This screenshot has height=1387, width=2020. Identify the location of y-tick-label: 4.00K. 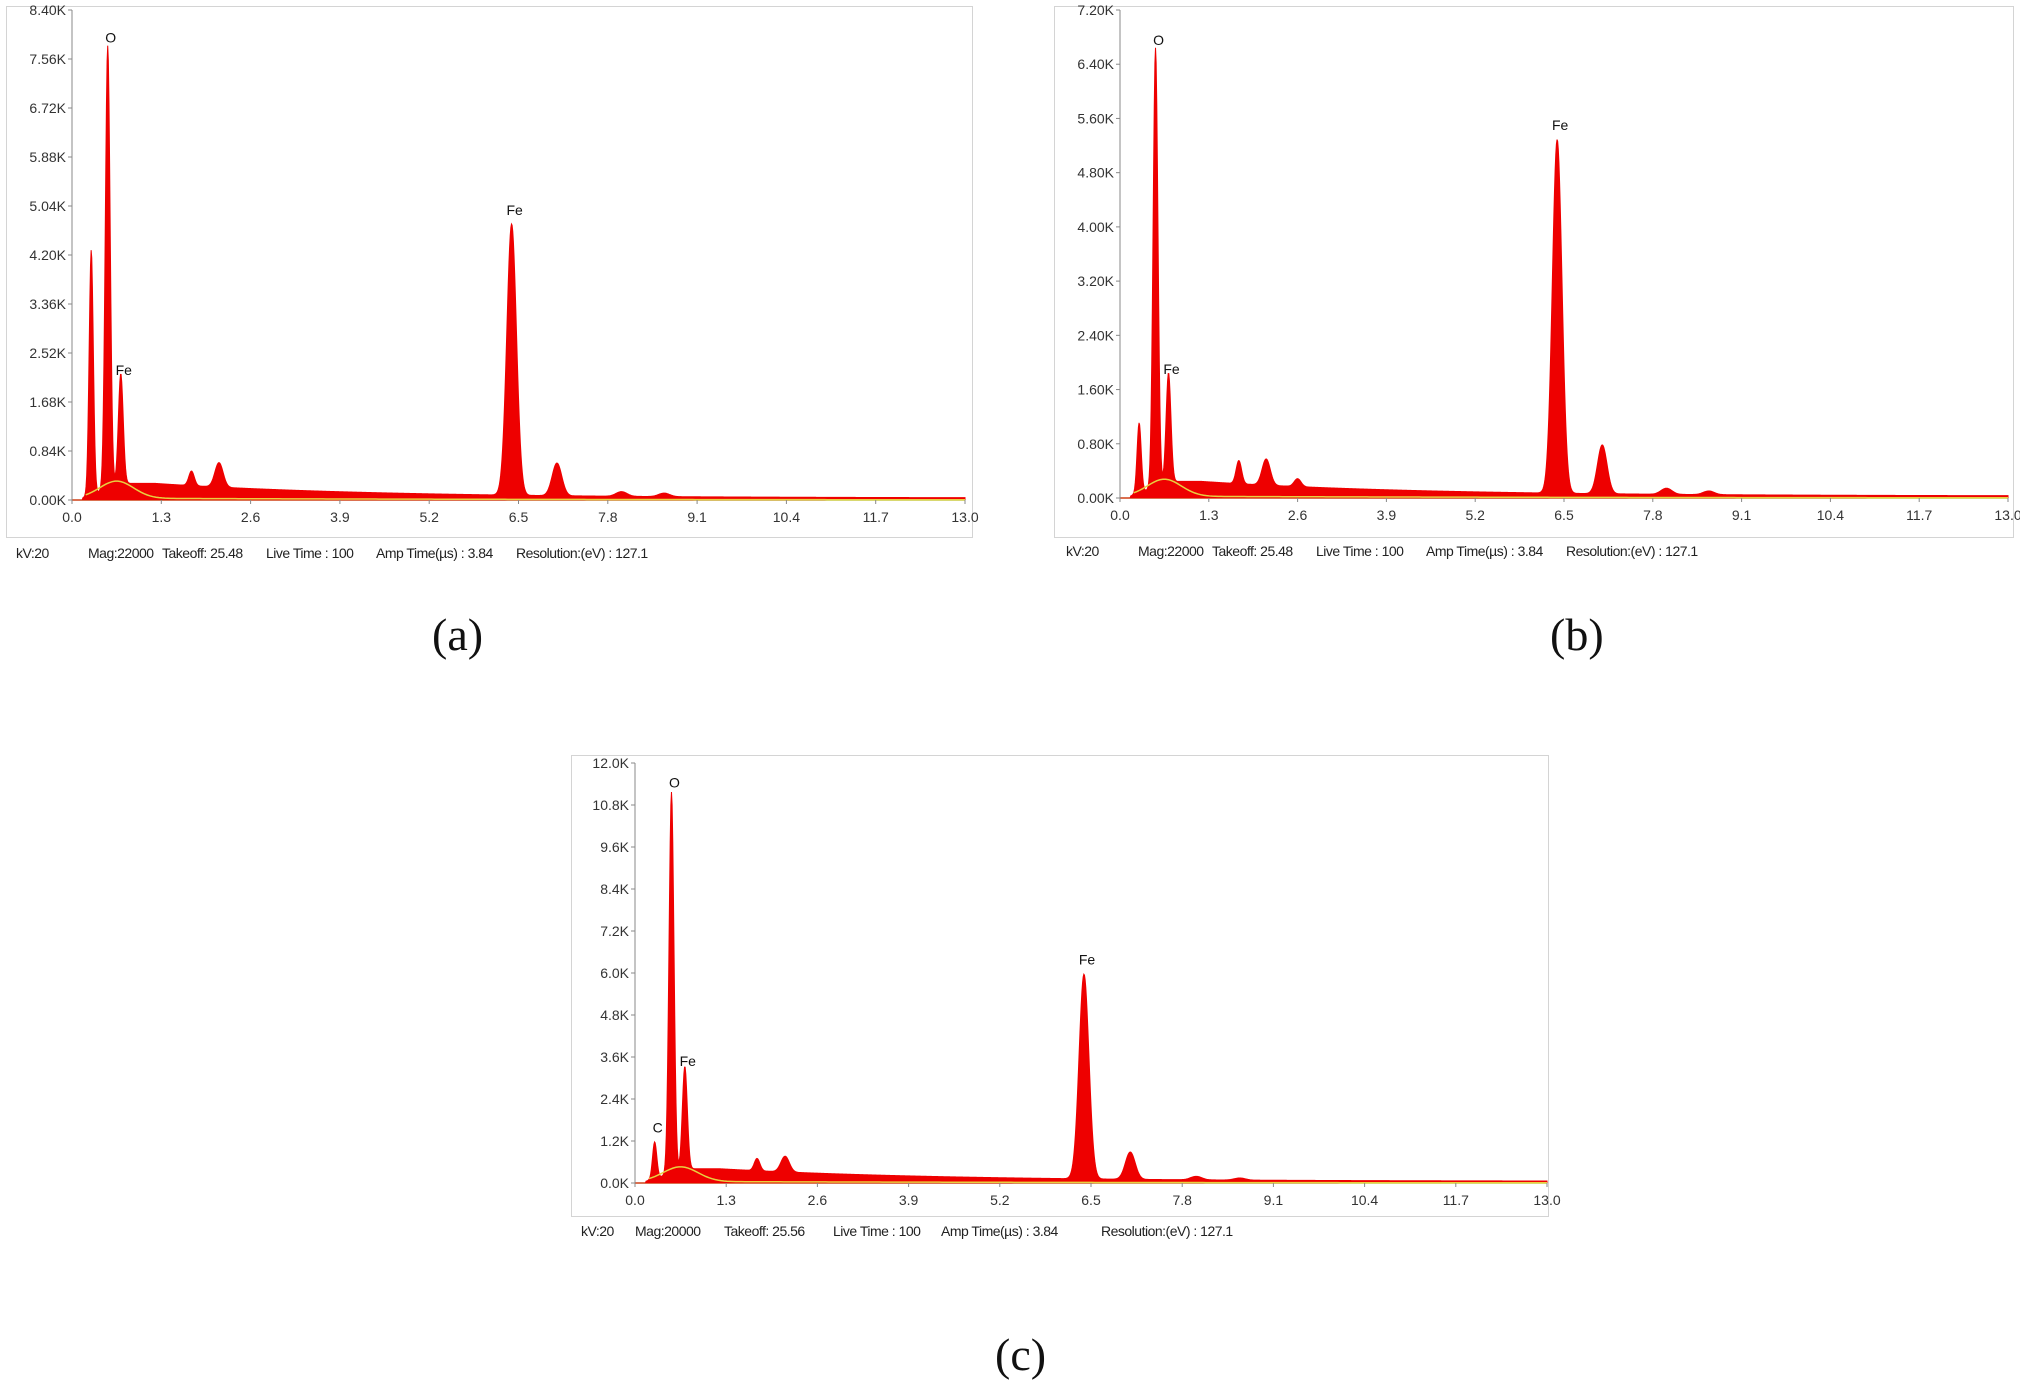
(1095, 227).